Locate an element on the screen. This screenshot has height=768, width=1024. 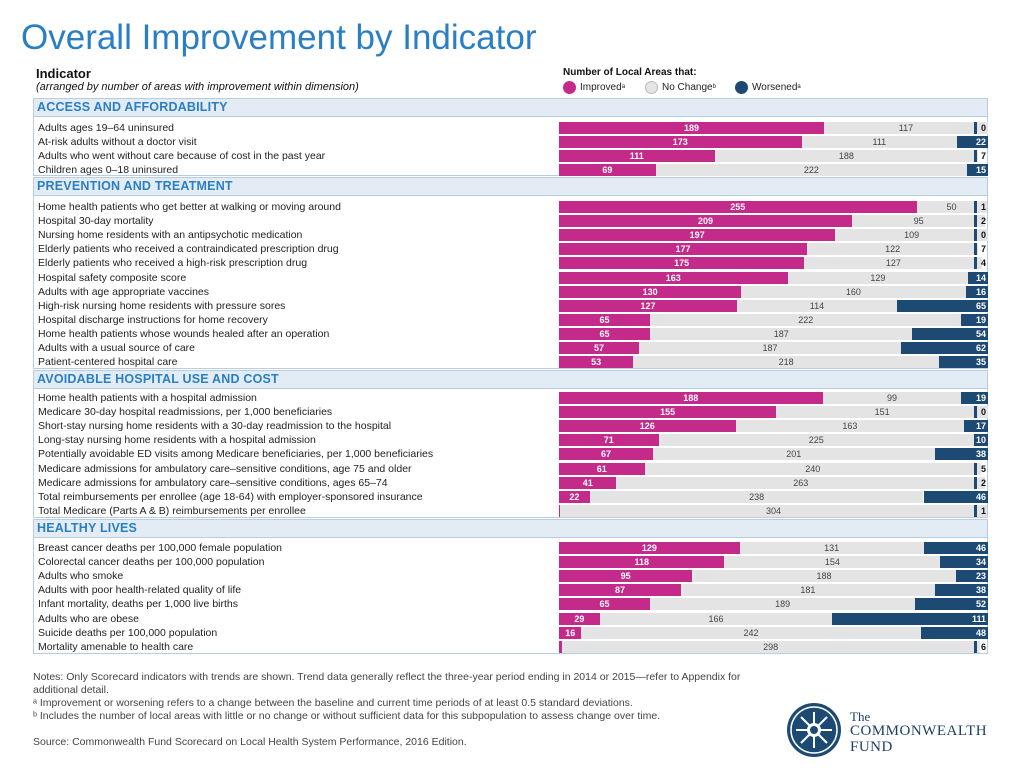
bar-improved: 177 is located at coordinates (683, 249).